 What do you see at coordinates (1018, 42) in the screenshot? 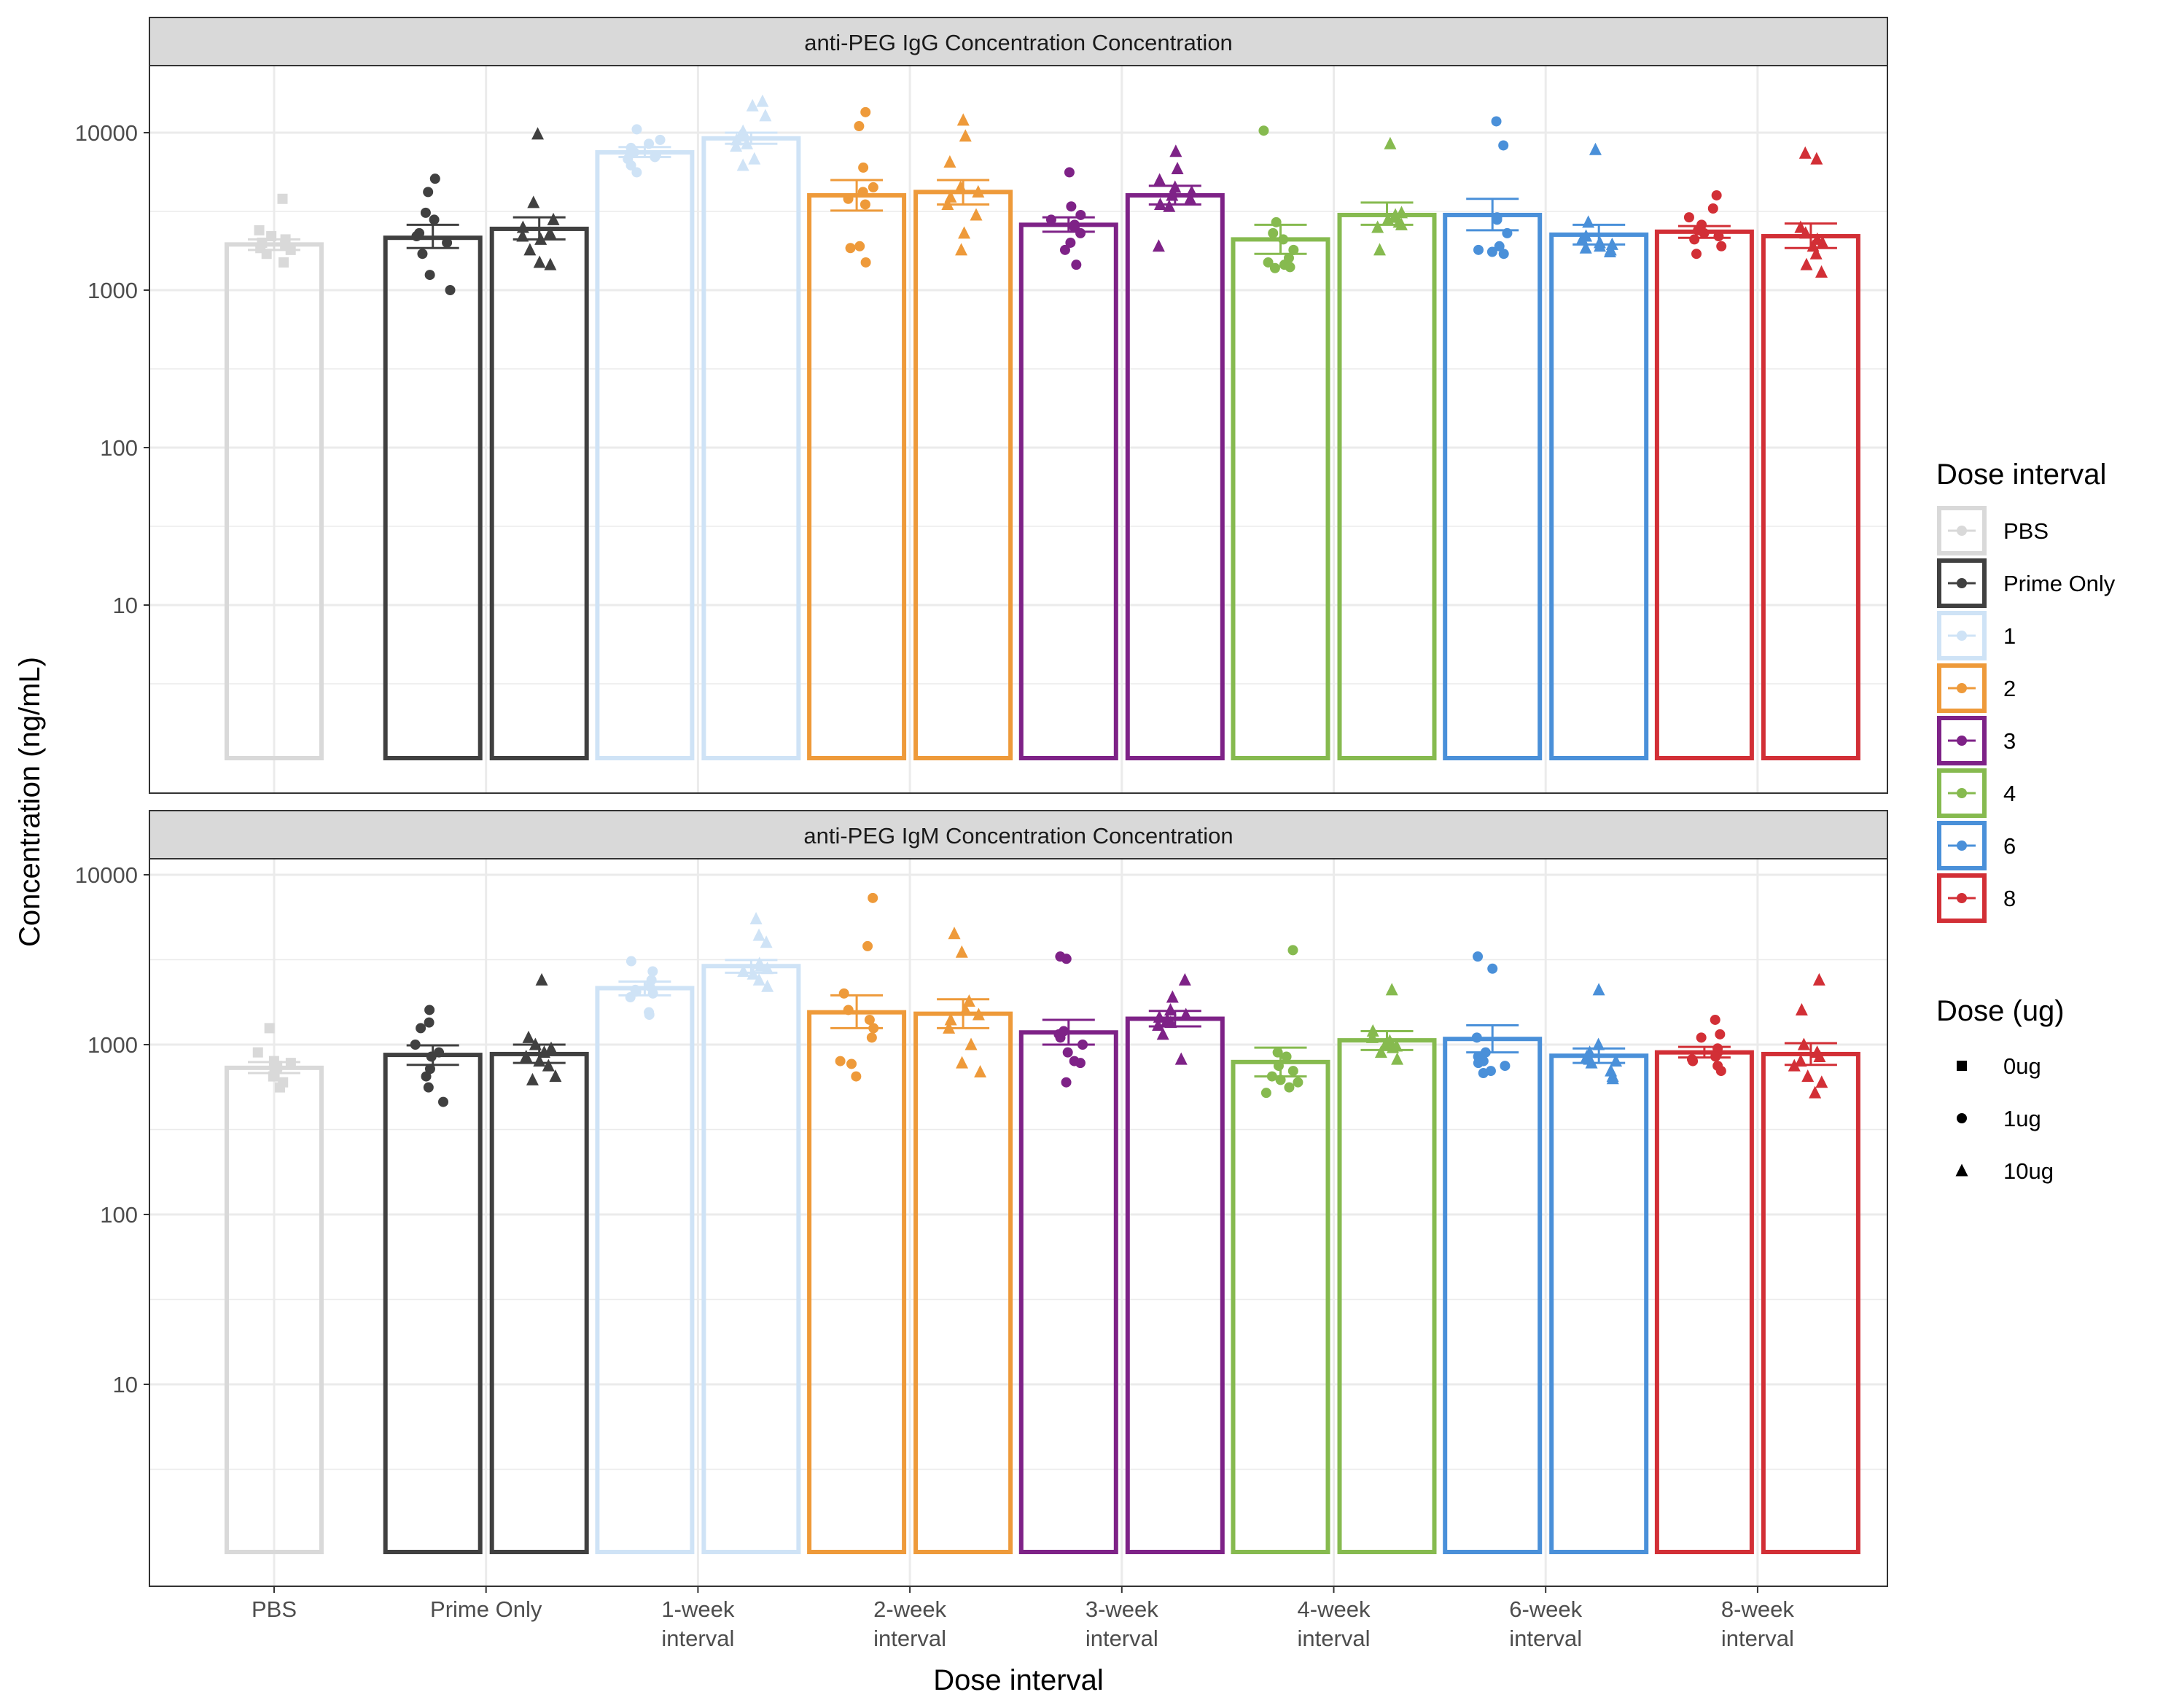
I see `panel-title-igg: anti-PEG IgG Concentration Concentration` at bounding box center [1018, 42].